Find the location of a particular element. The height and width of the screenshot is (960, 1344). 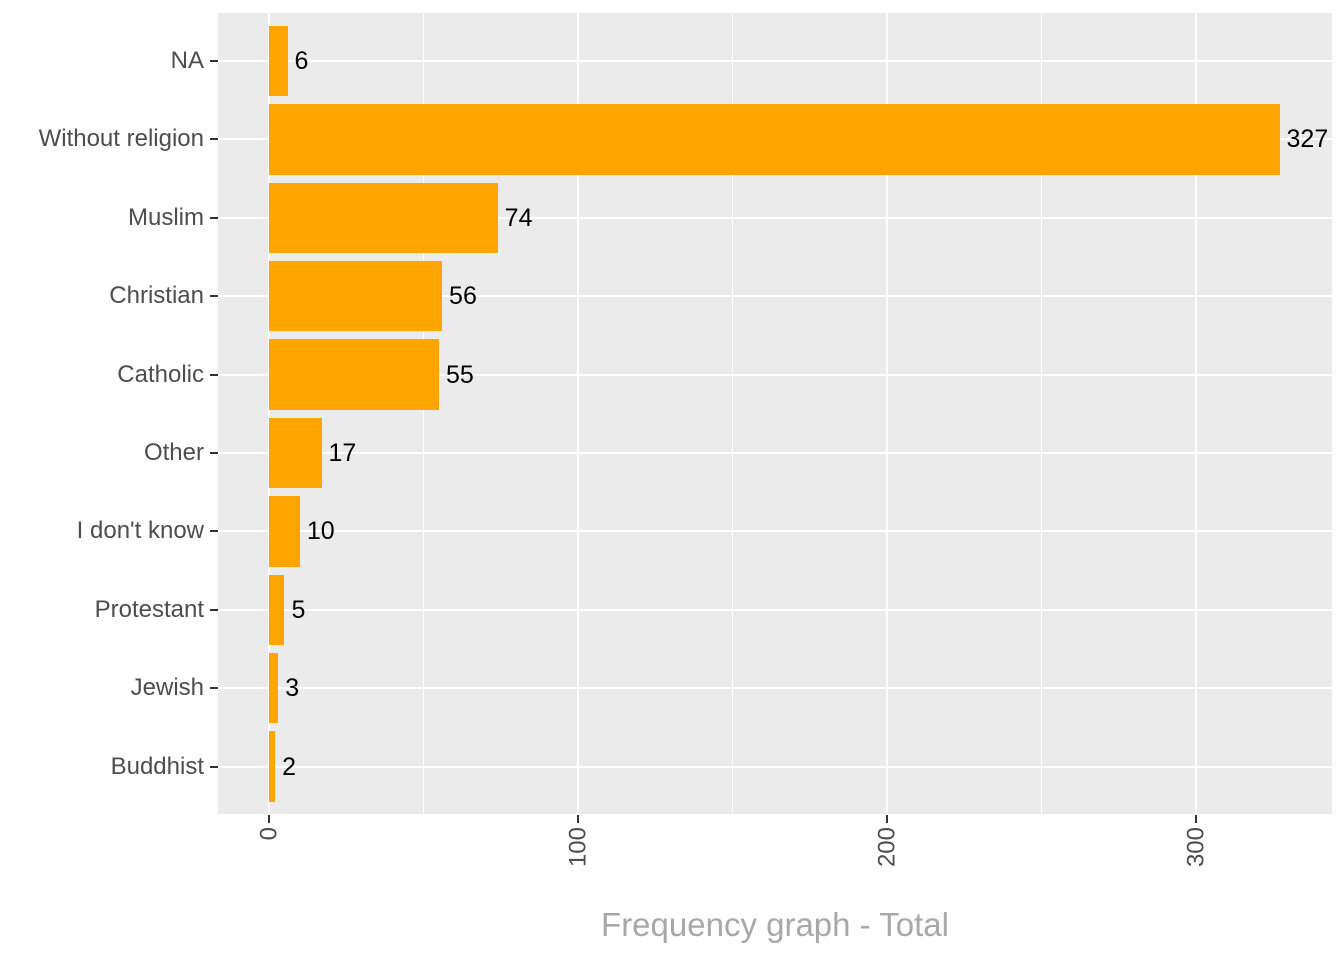

category-label: Without religion is located at coordinates (121, 139).